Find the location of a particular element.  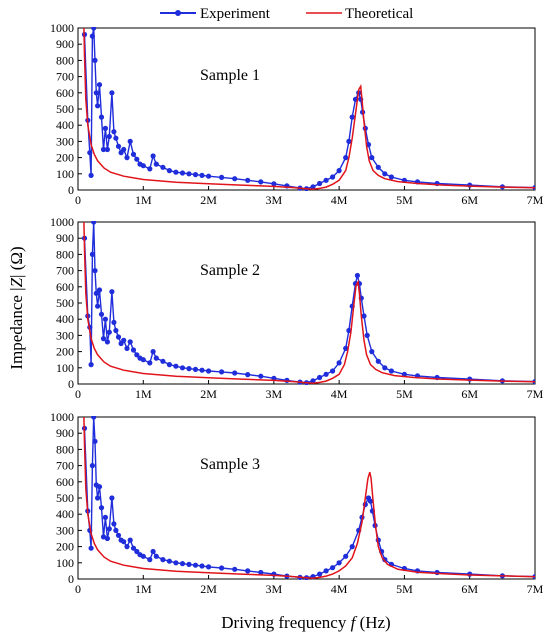

legend-experiment-marker is located at coordinates (178, 13).